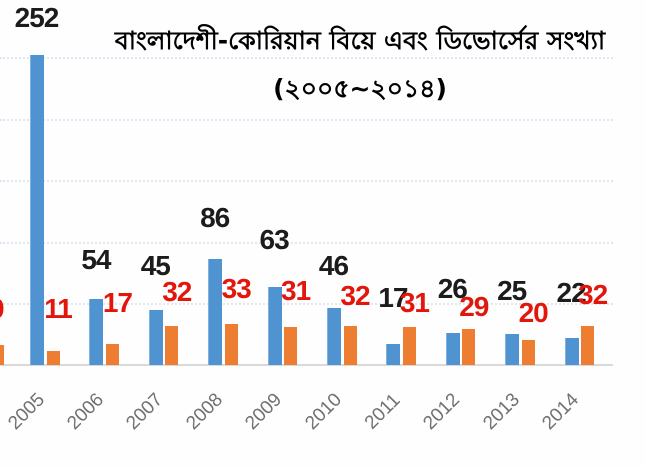 The image size is (645, 467). I want to click on x-tick-2008: 2008, so click(204, 412).